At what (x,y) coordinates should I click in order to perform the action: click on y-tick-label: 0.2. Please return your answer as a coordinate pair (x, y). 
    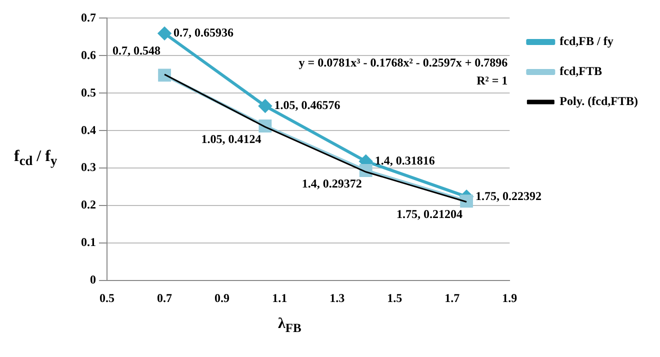
    Looking at the image, I should click on (88, 205).